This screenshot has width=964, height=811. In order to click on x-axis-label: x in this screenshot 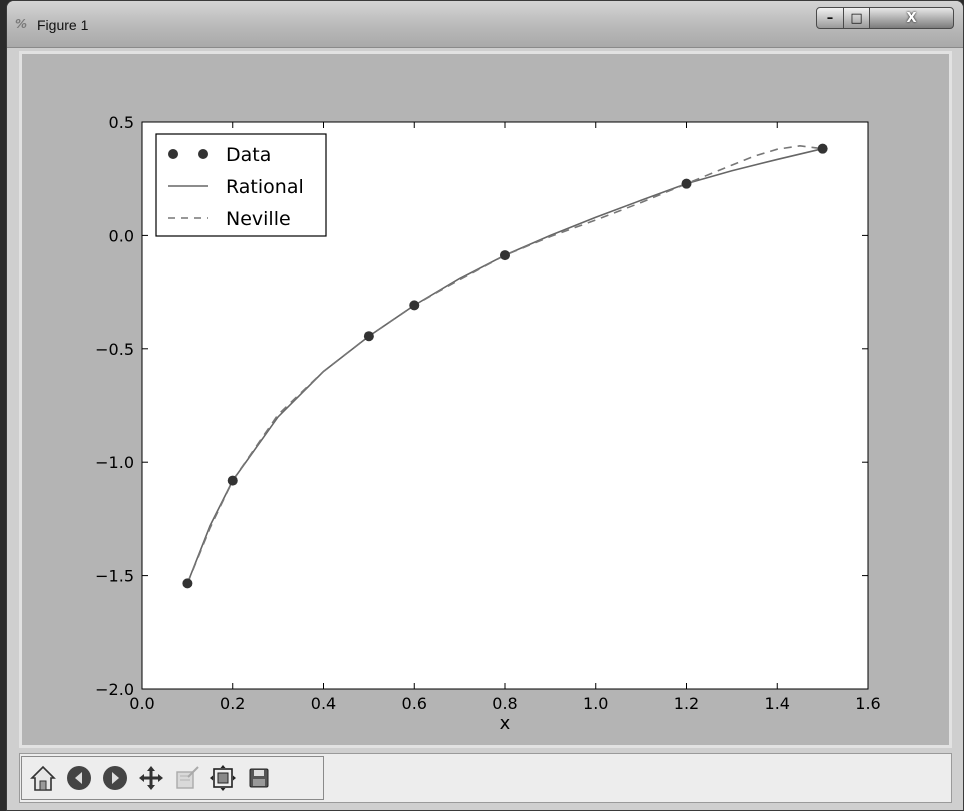, I will do `click(505, 723)`.